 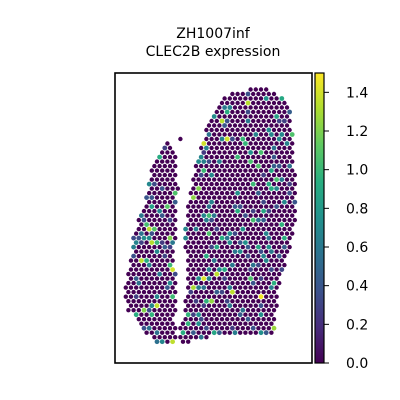 I want to click on colorbar-tick-label: 0.0, so click(x=357, y=364).